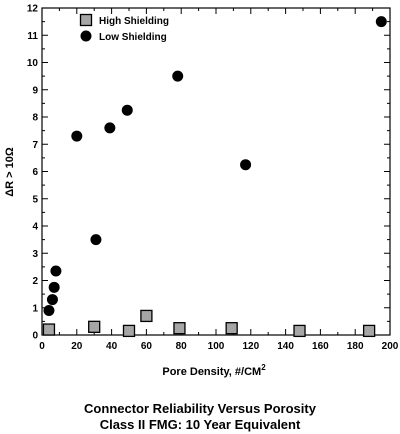 Image resolution: width=400 pixels, height=434 pixels. I want to click on y-axis-title: ΔR > 10Ω, so click(10, 172).